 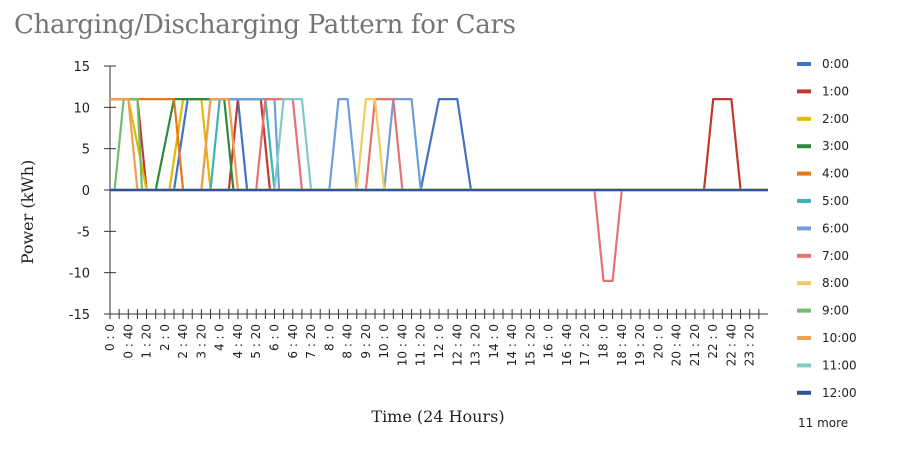 I want to click on legend-item-label: 2:00, so click(x=835, y=119).